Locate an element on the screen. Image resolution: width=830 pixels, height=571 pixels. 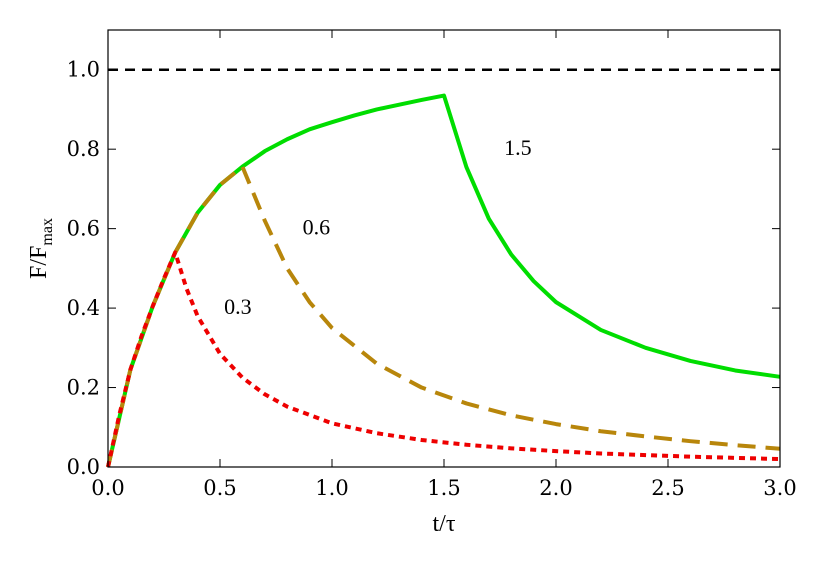
y-tick-label: 0.4 is located at coordinates (83, 308).